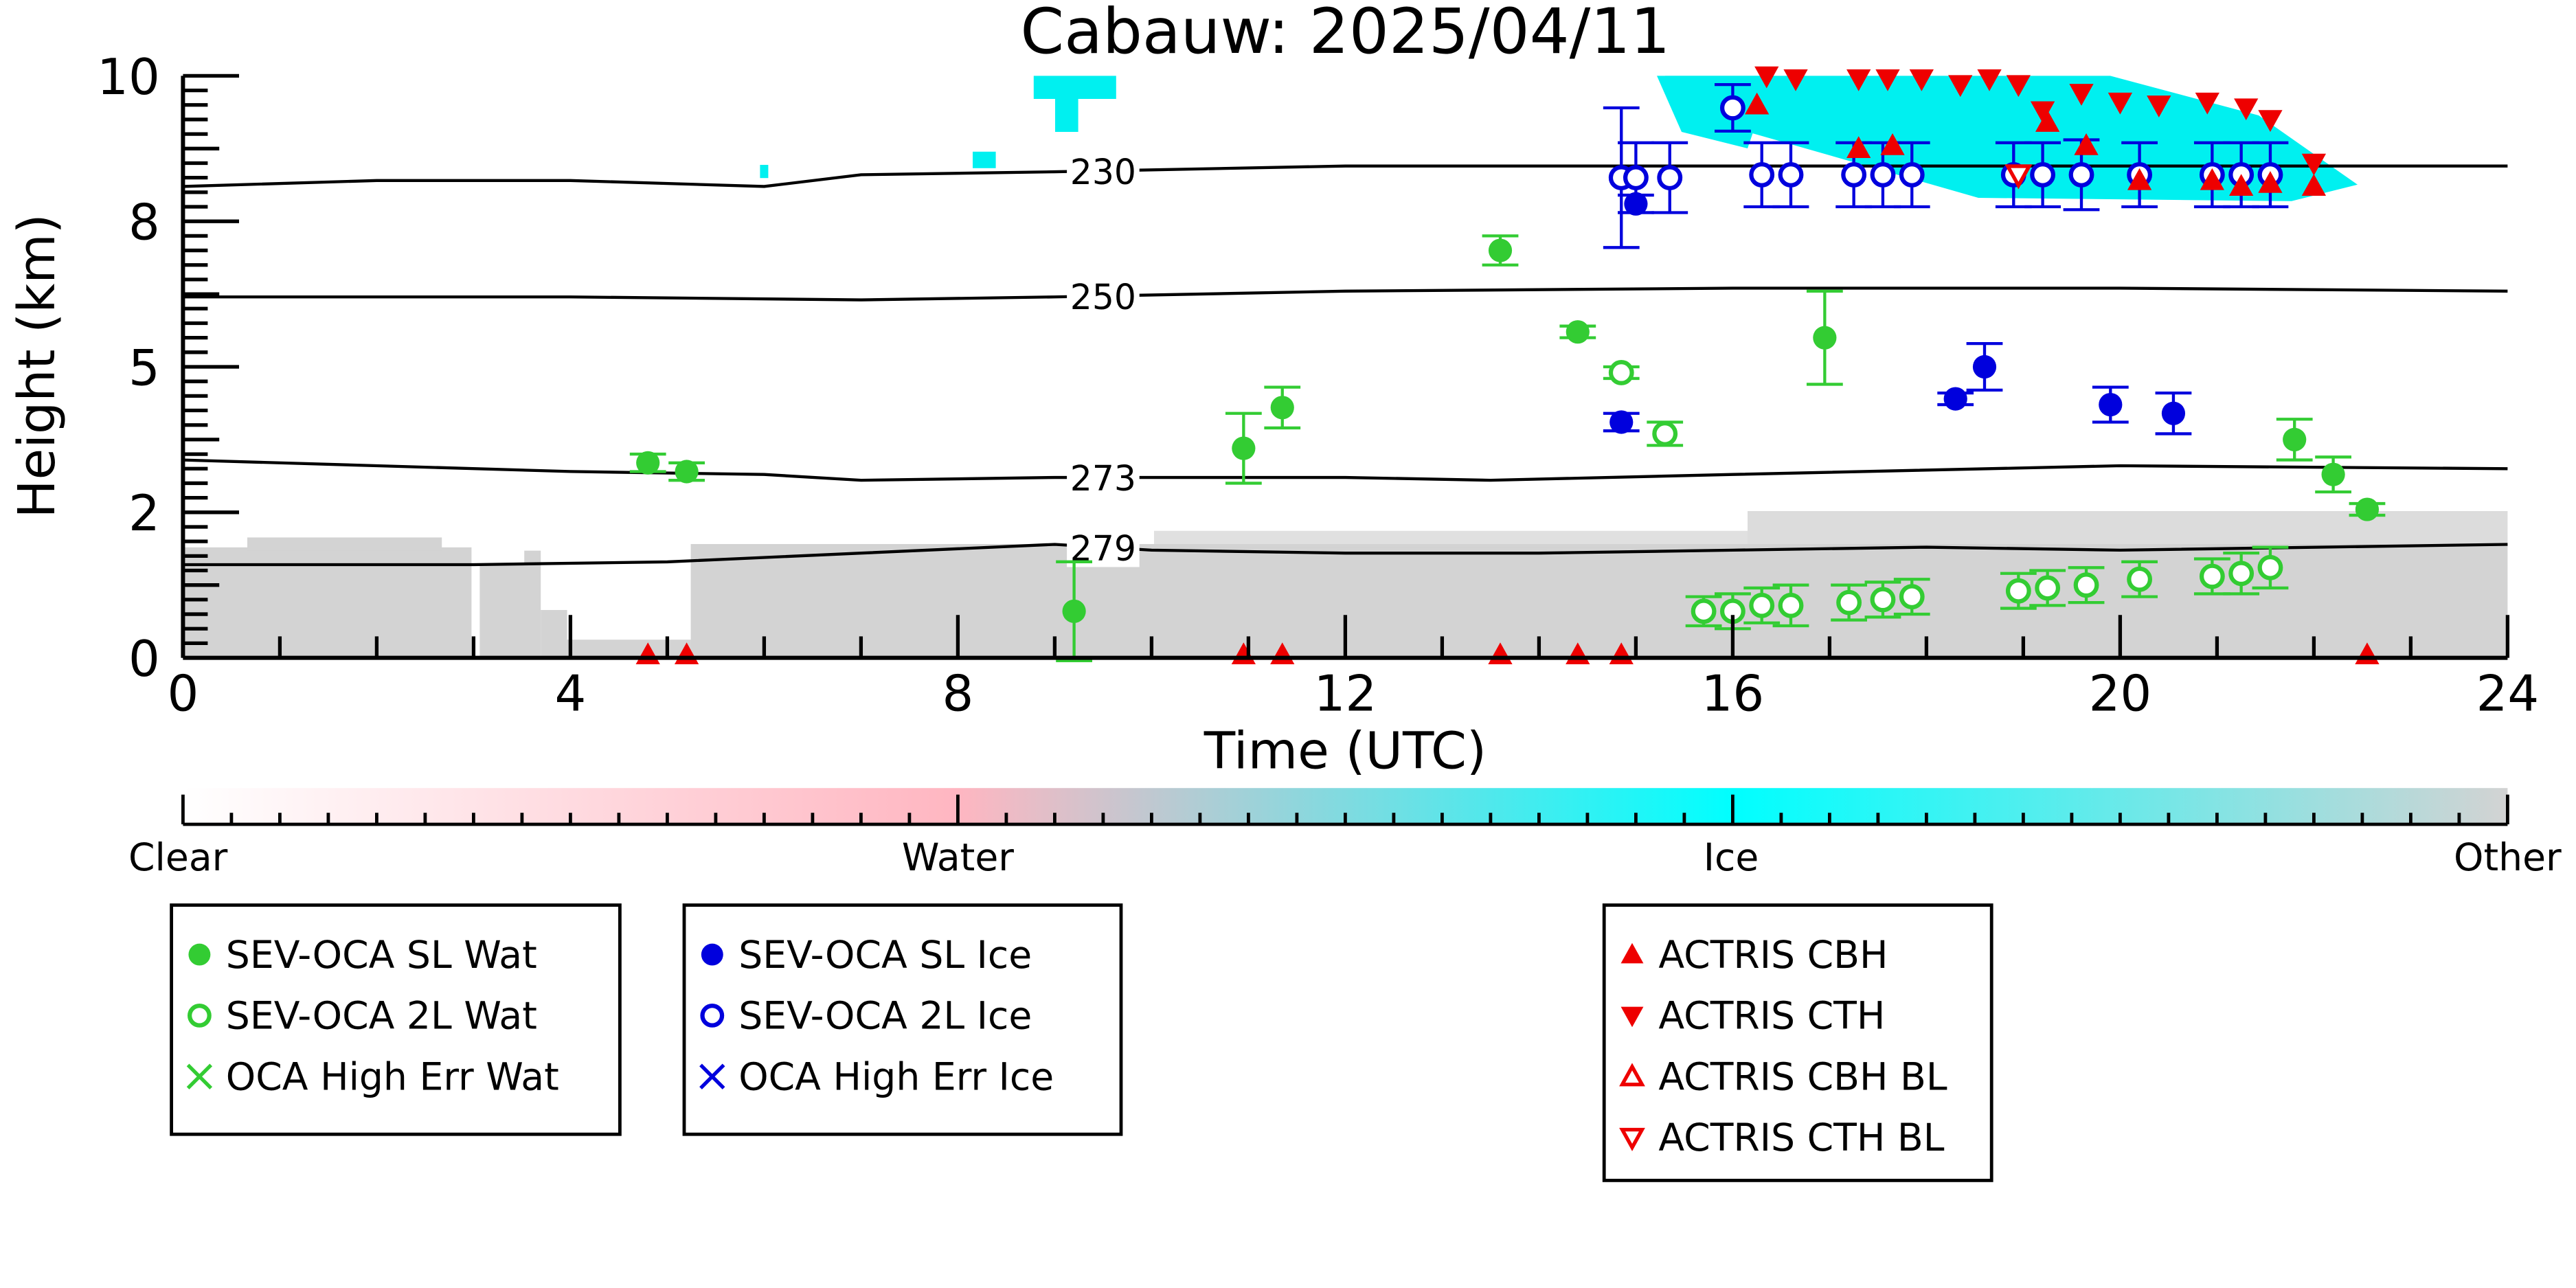 This screenshot has height=1288, width=2576. I want to click on x-tick-label: 12, so click(1345, 693).